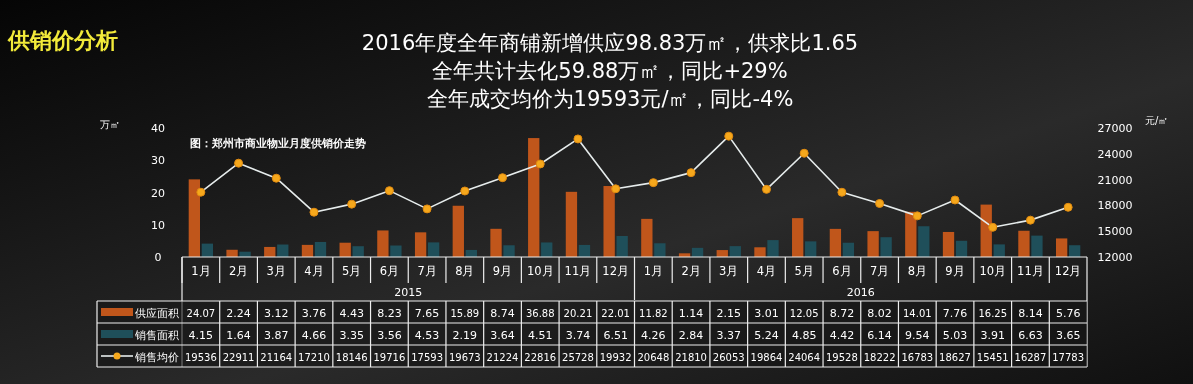 This screenshot has height=384, width=1193. I want to click on x-tick-label: 5月, so click(804, 271).